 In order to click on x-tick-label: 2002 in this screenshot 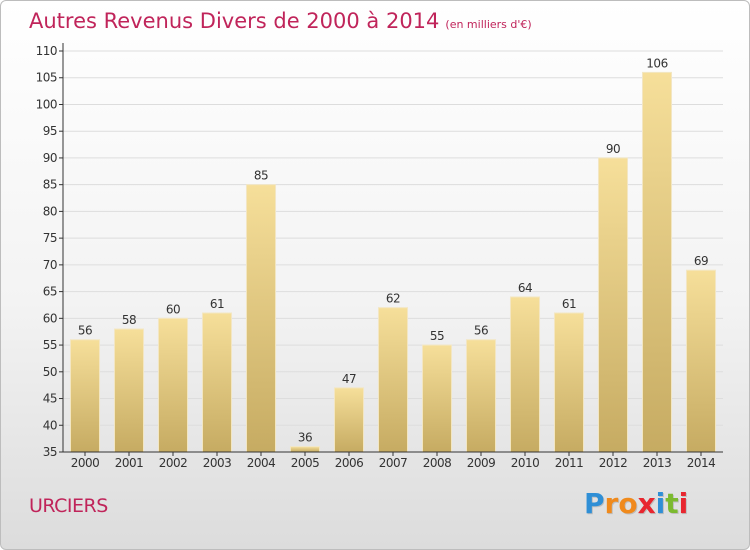, I will do `click(173, 463)`.